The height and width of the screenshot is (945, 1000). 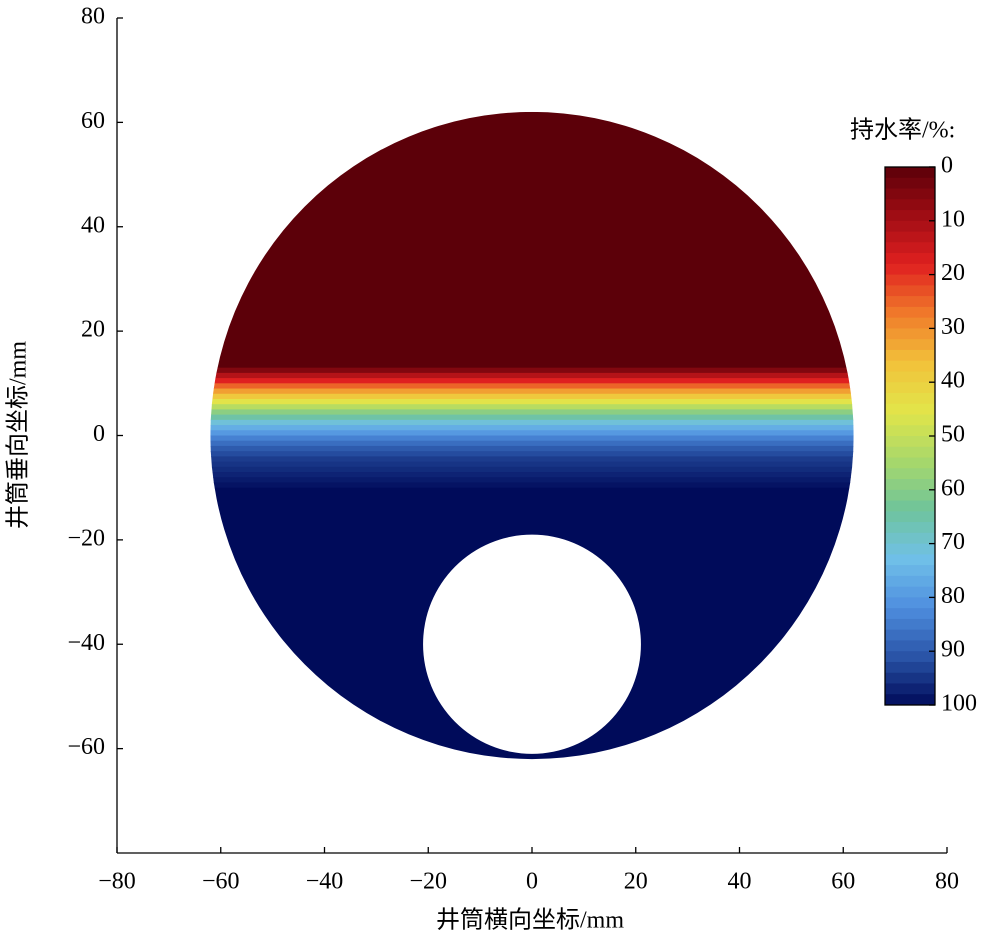 I want to click on x-axis-label: 井筒横向坐标/mm, so click(x=530, y=920).